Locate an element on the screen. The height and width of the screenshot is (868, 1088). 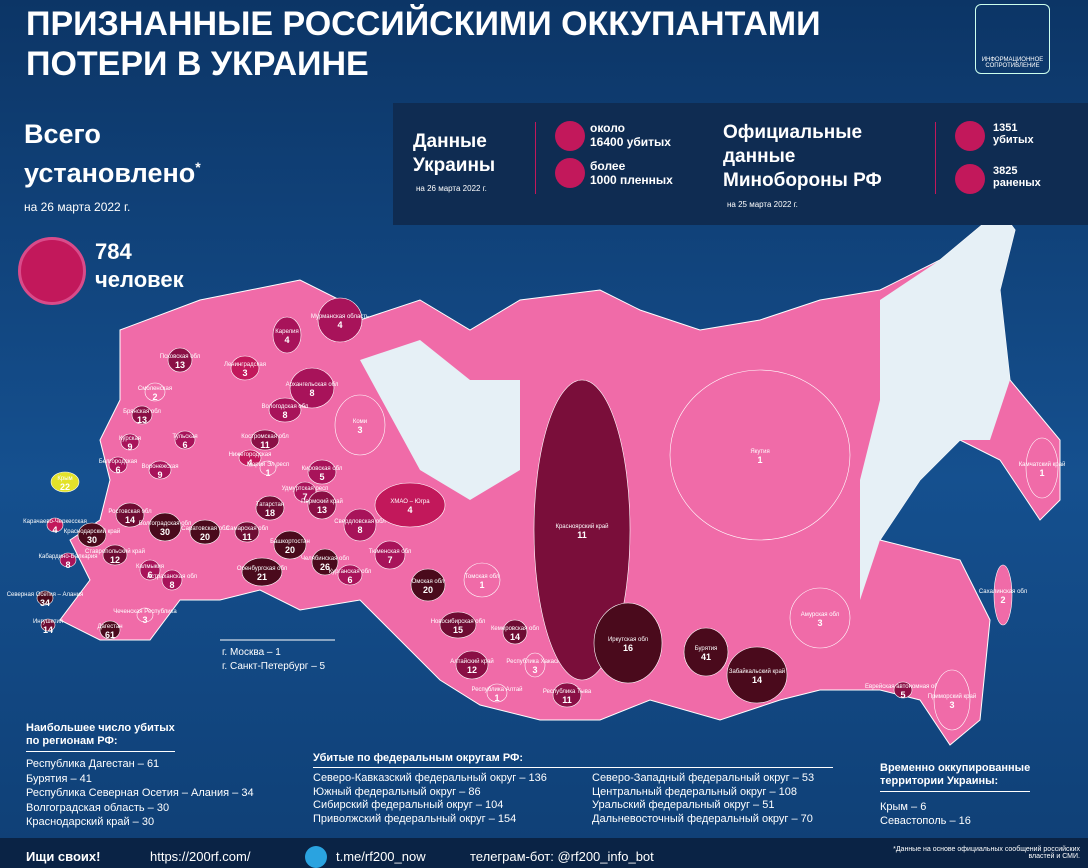
region-value: 4 is located at coordinates (249, 463).